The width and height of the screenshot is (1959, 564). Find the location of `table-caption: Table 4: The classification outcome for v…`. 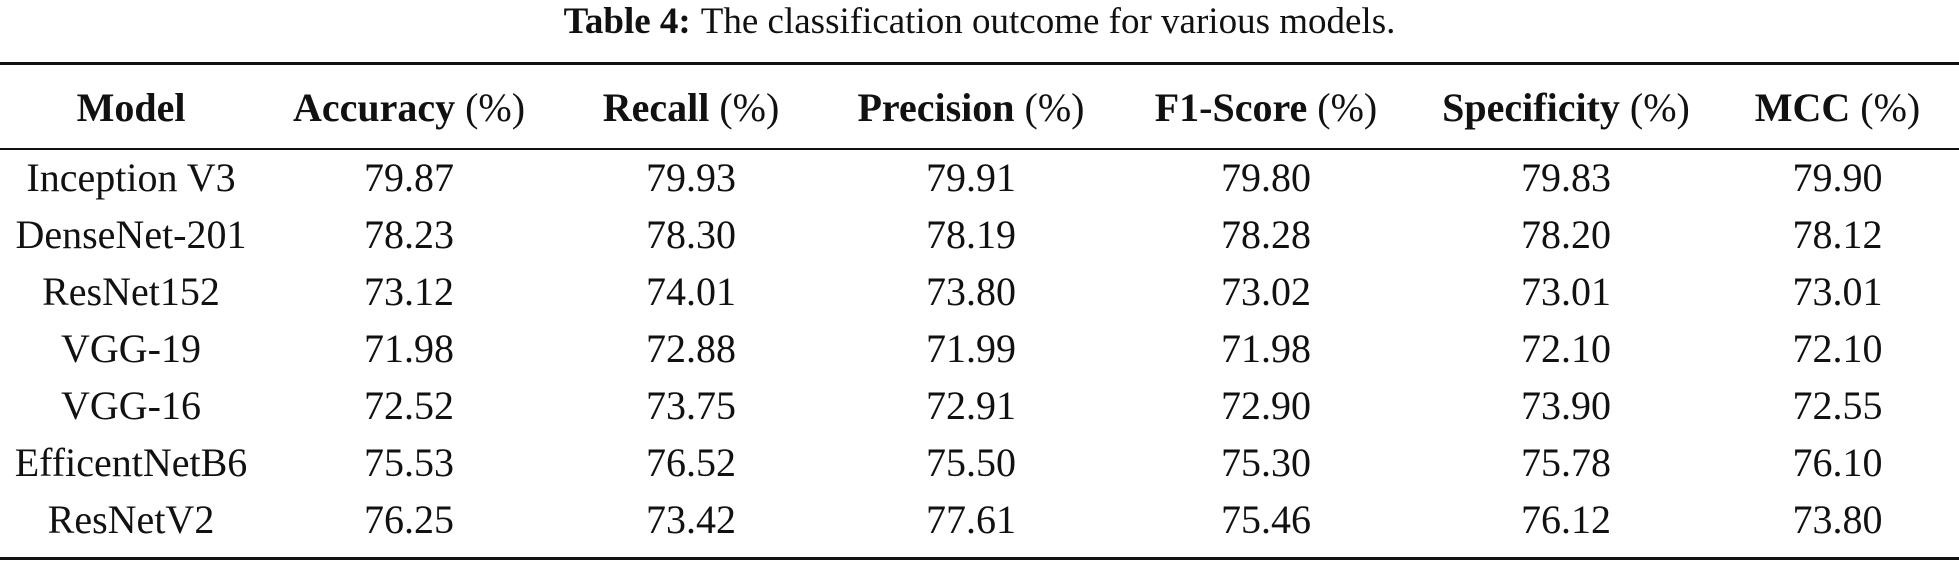

table-caption: Table 4: The classification outcome for v… is located at coordinates (979, 24).